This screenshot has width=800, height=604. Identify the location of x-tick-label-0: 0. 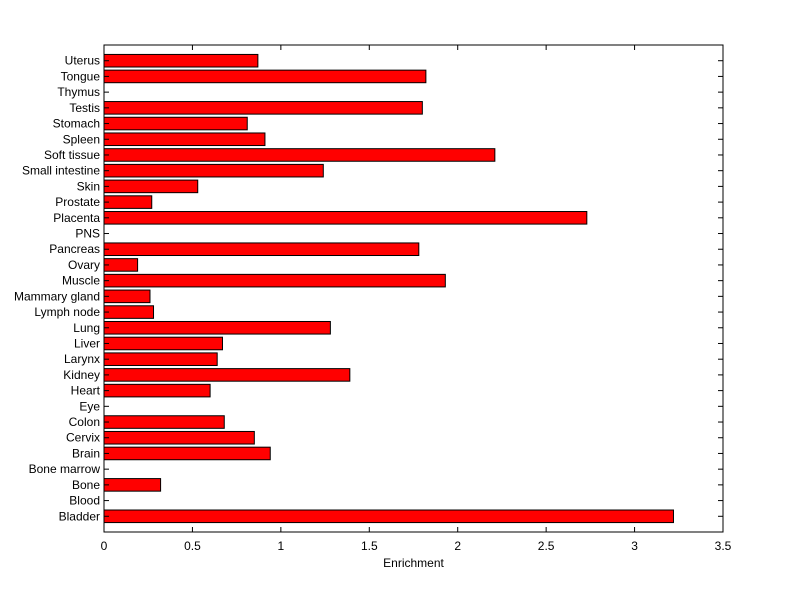
(104, 546).